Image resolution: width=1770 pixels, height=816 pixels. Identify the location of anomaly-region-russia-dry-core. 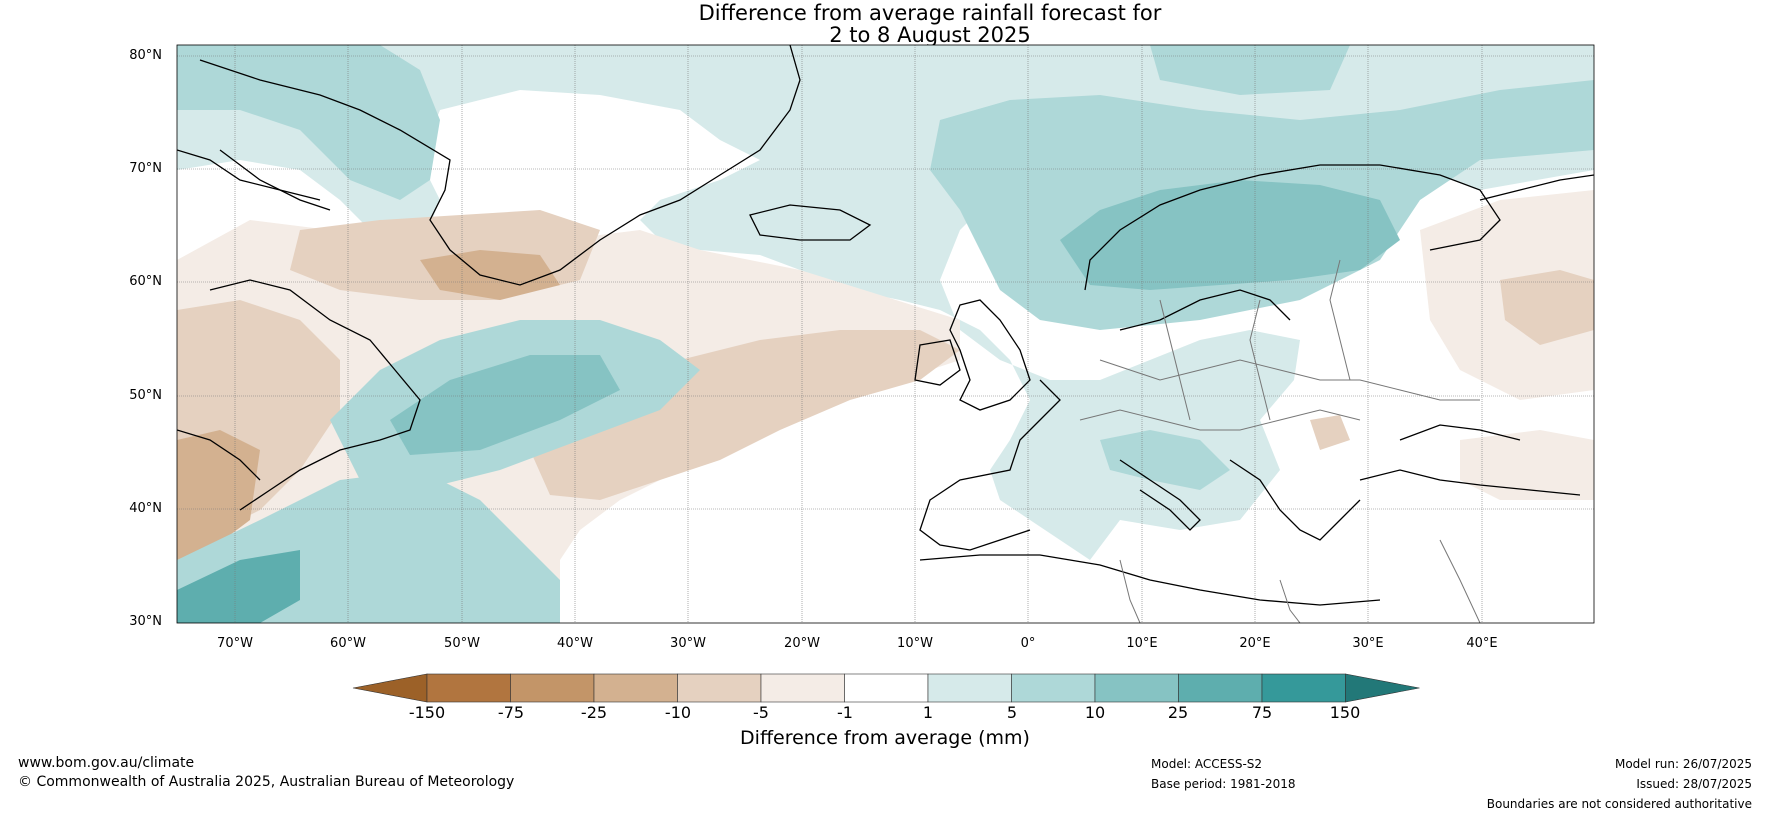
(1547, 307).